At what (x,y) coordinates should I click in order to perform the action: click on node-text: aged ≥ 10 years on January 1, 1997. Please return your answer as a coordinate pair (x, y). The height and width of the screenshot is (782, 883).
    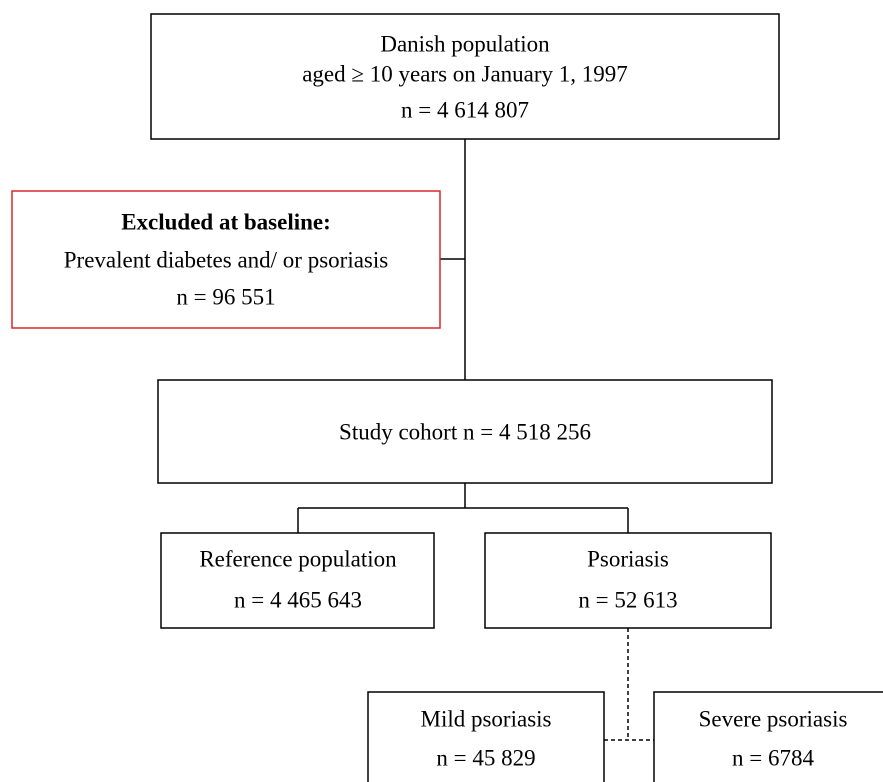
    Looking at the image, I should click on (465, 73).